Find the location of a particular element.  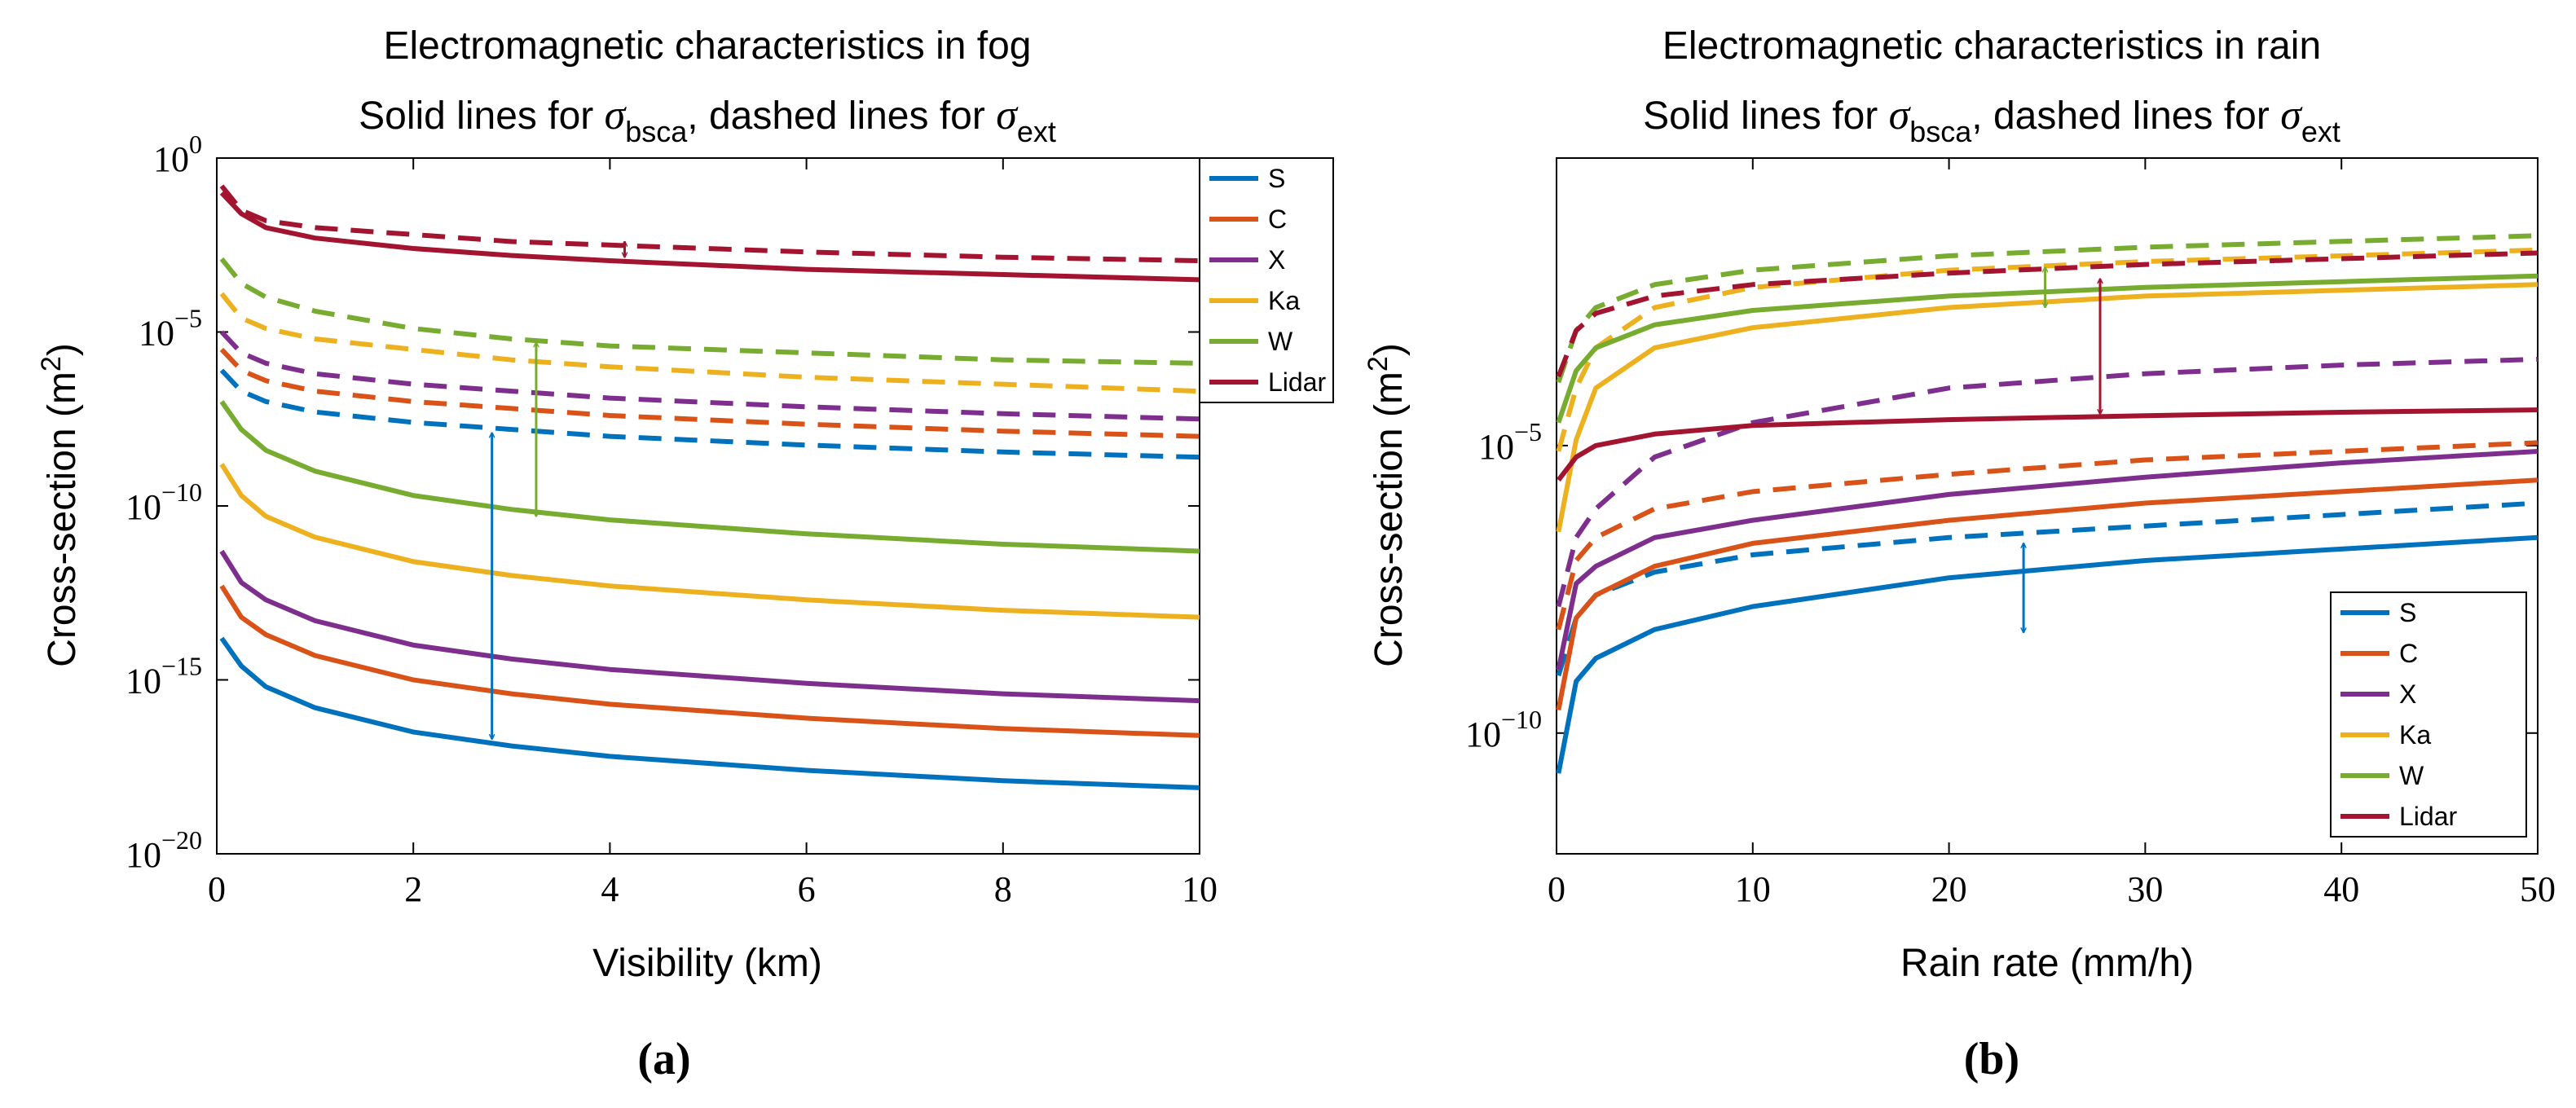

fog-series-x-ext-dashed is located at coordinates (709, 376).